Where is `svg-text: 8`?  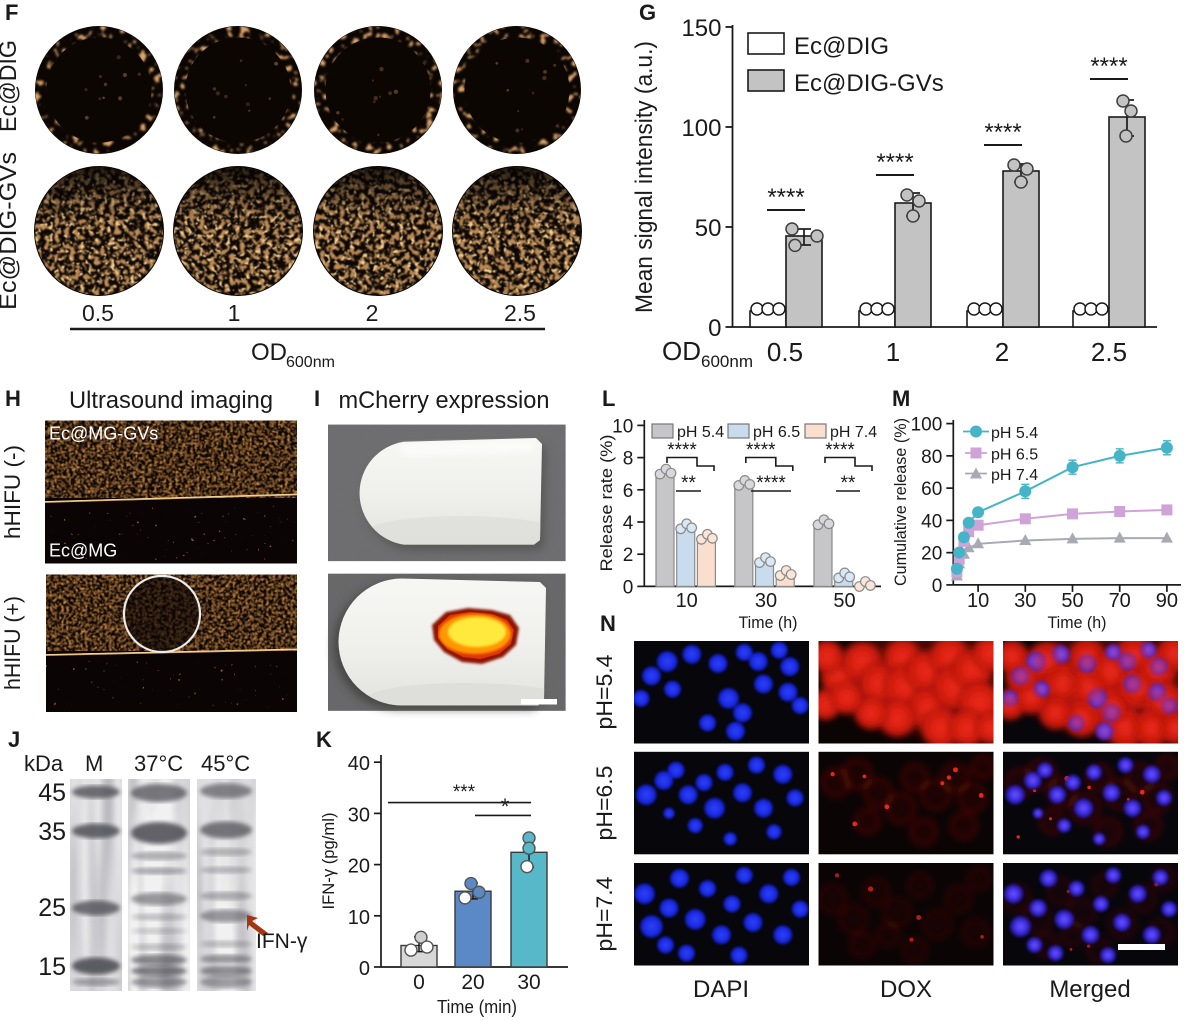 svg-text: 8 is located at coordinates (628, 459).